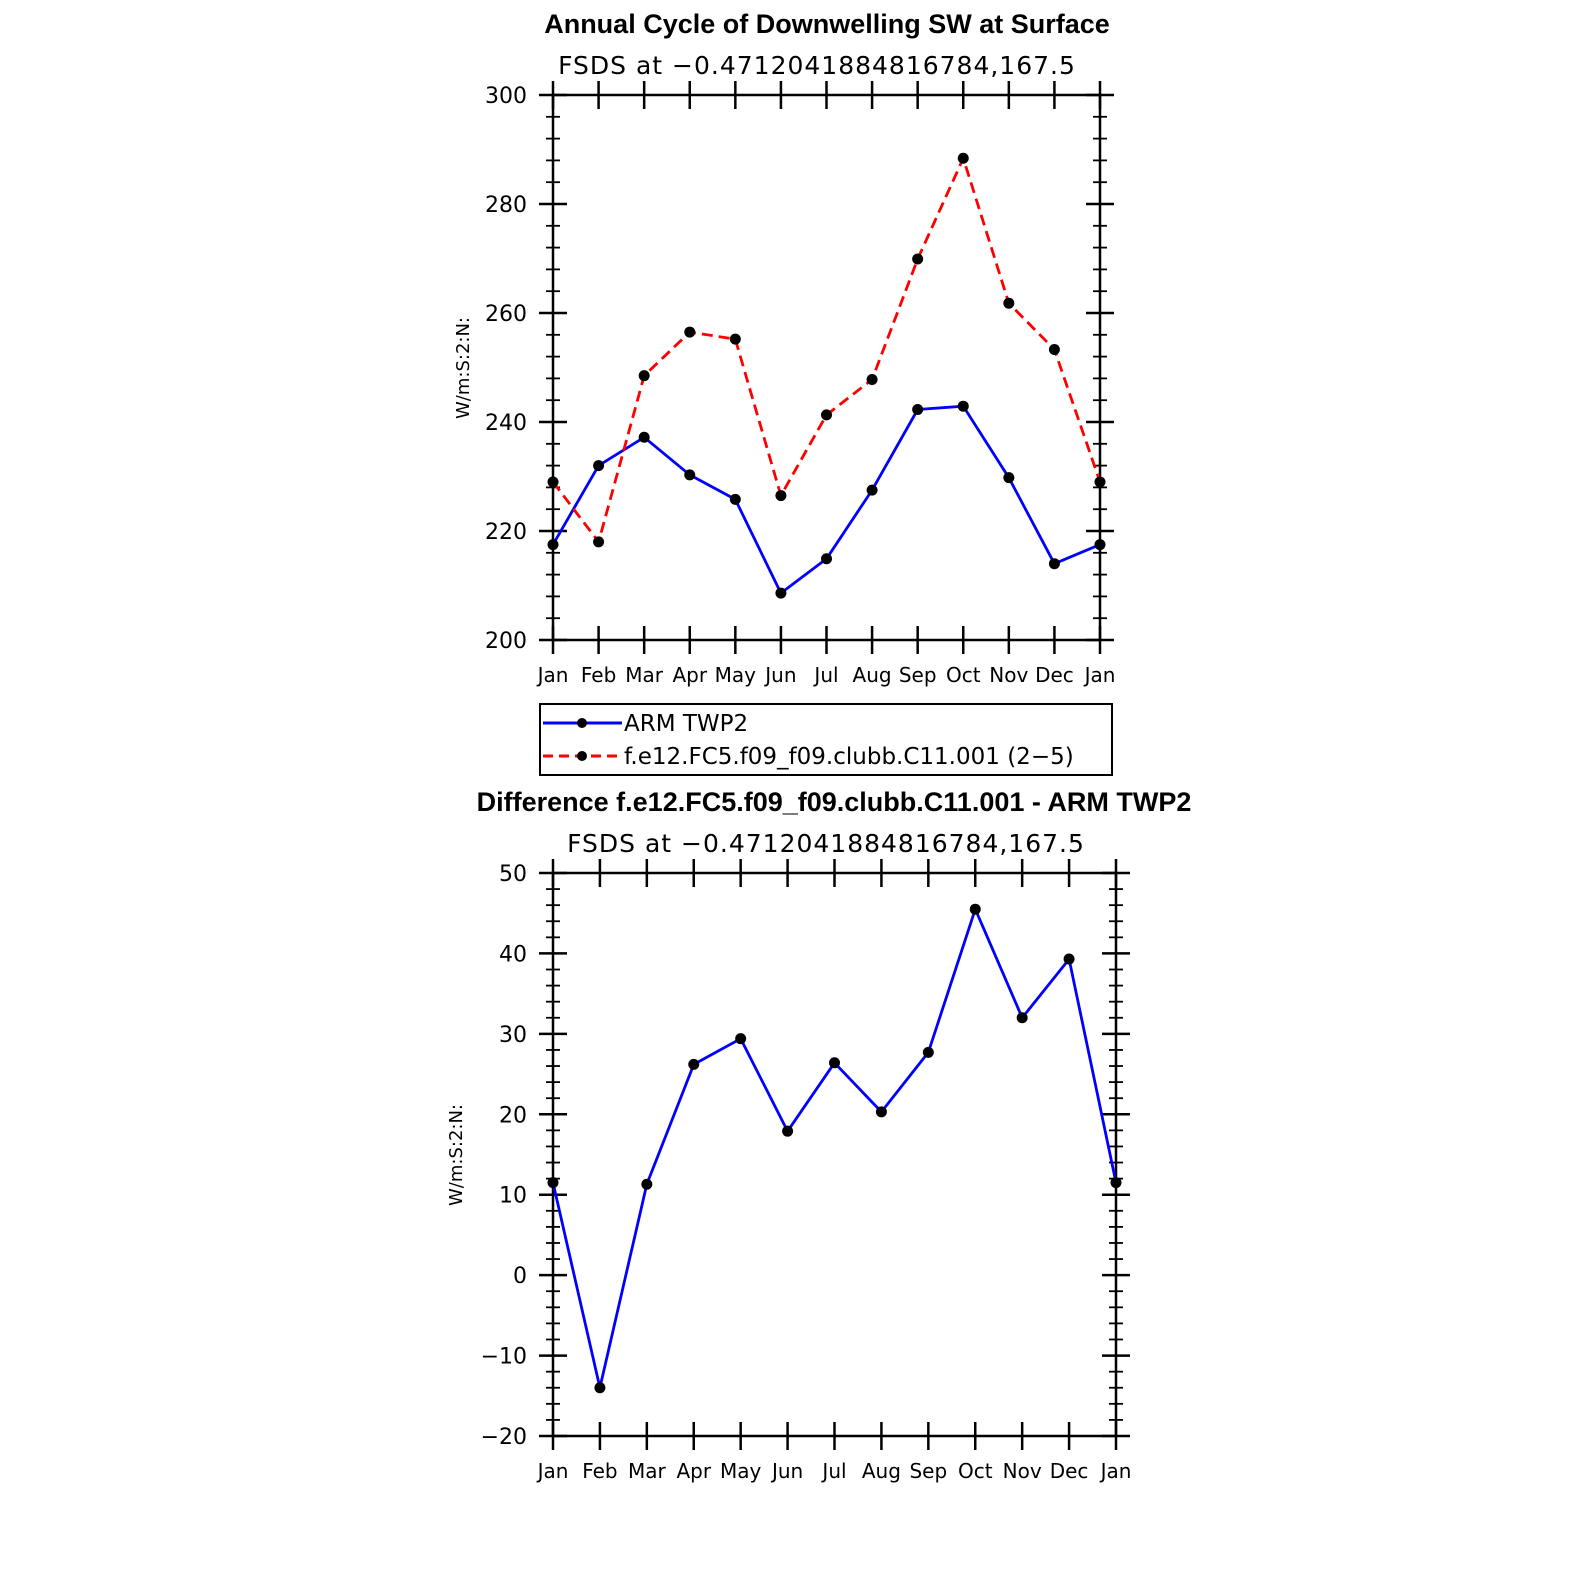 This screenshot has width=1574, height=1574. What do you see at coordinates (506, 641) in the screenshot?
I see `top-ytick-label: 200` at bounding box center [506, 641].